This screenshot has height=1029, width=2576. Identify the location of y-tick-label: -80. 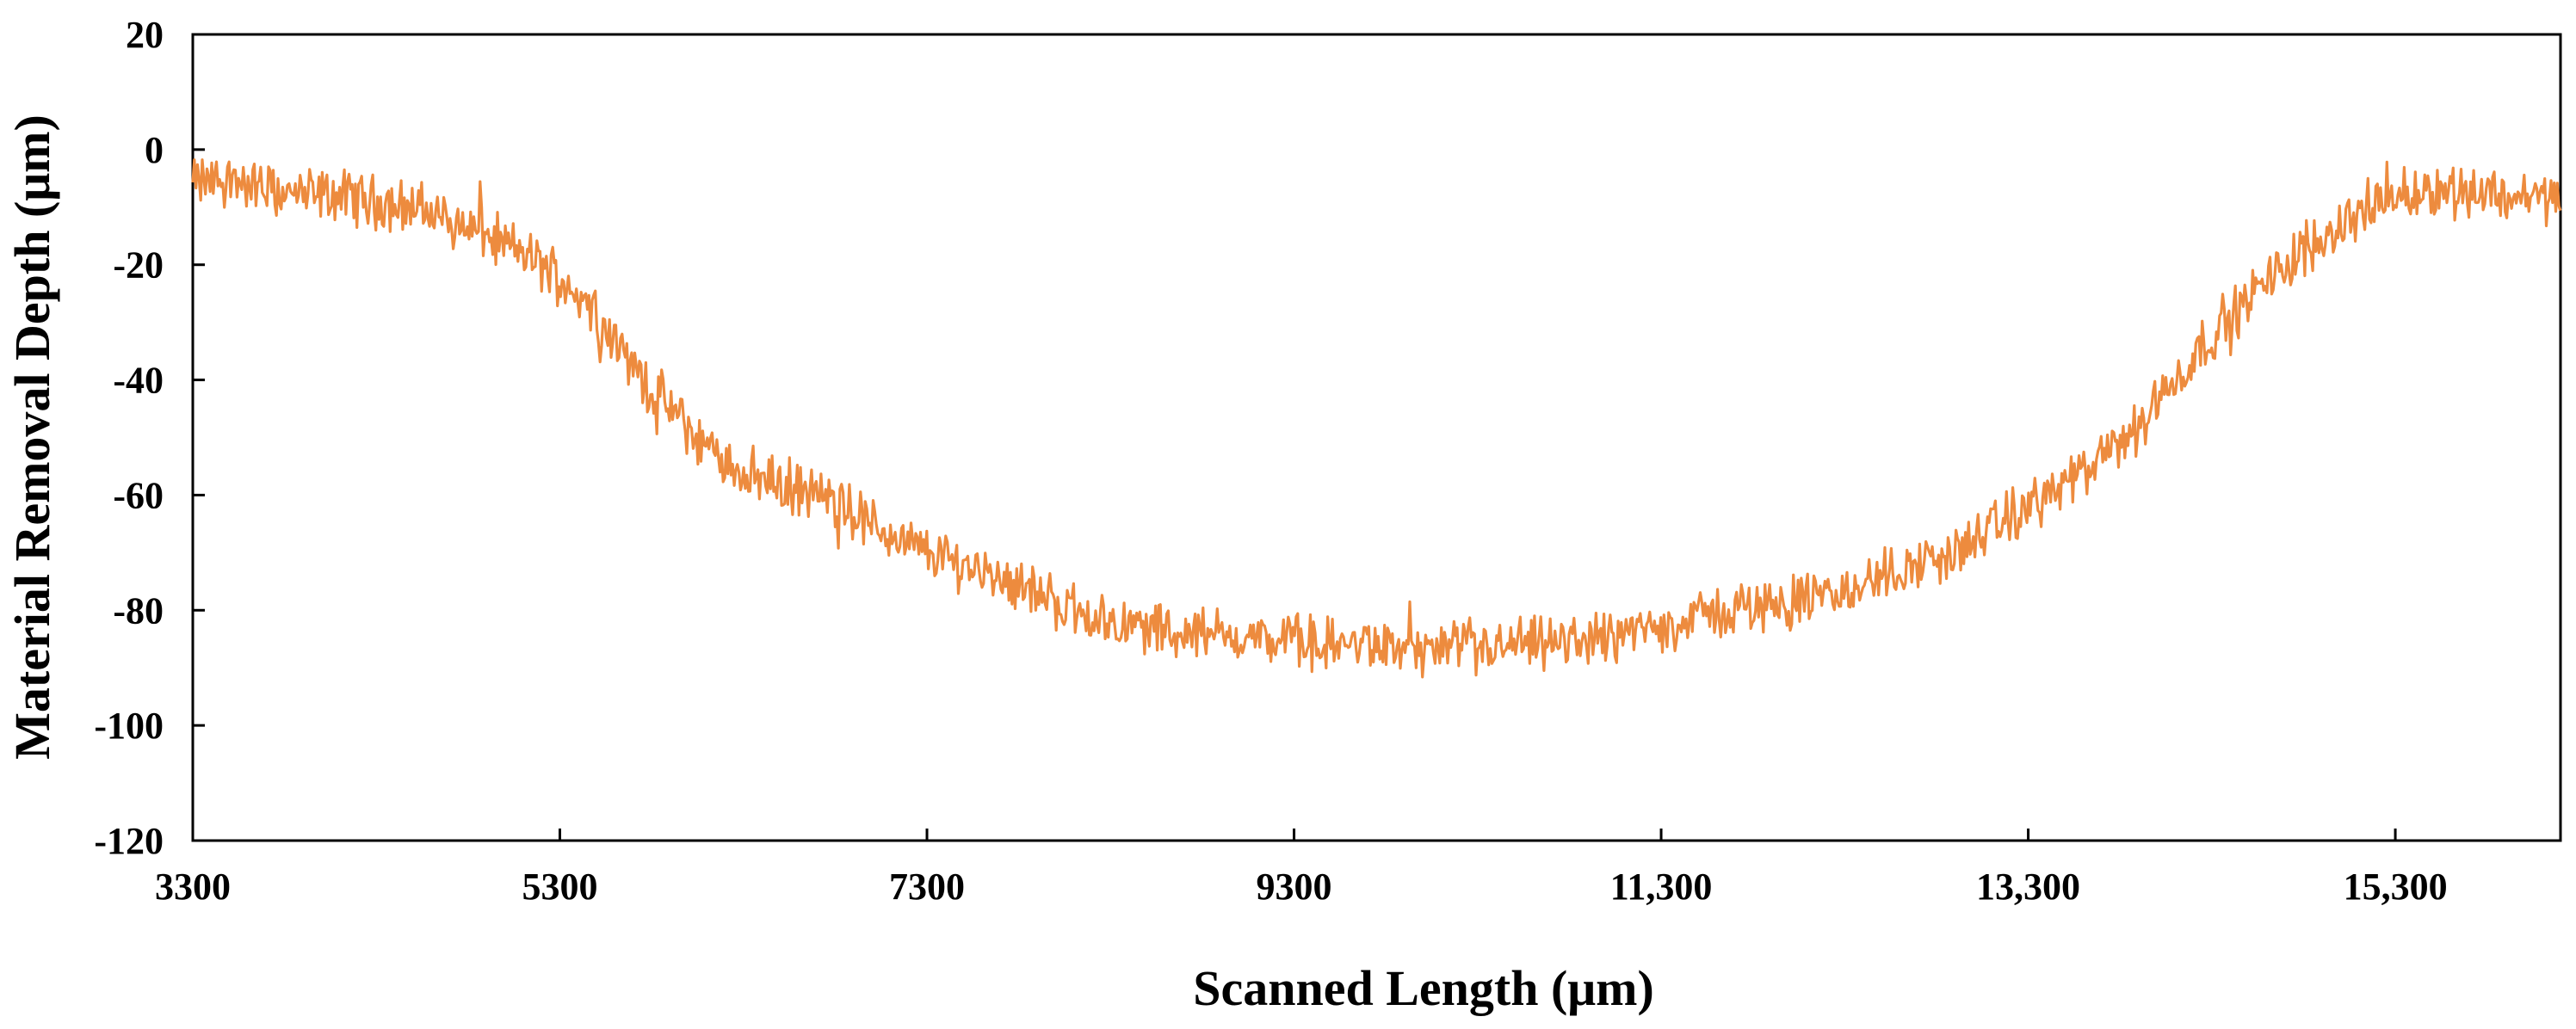
(138, 610).